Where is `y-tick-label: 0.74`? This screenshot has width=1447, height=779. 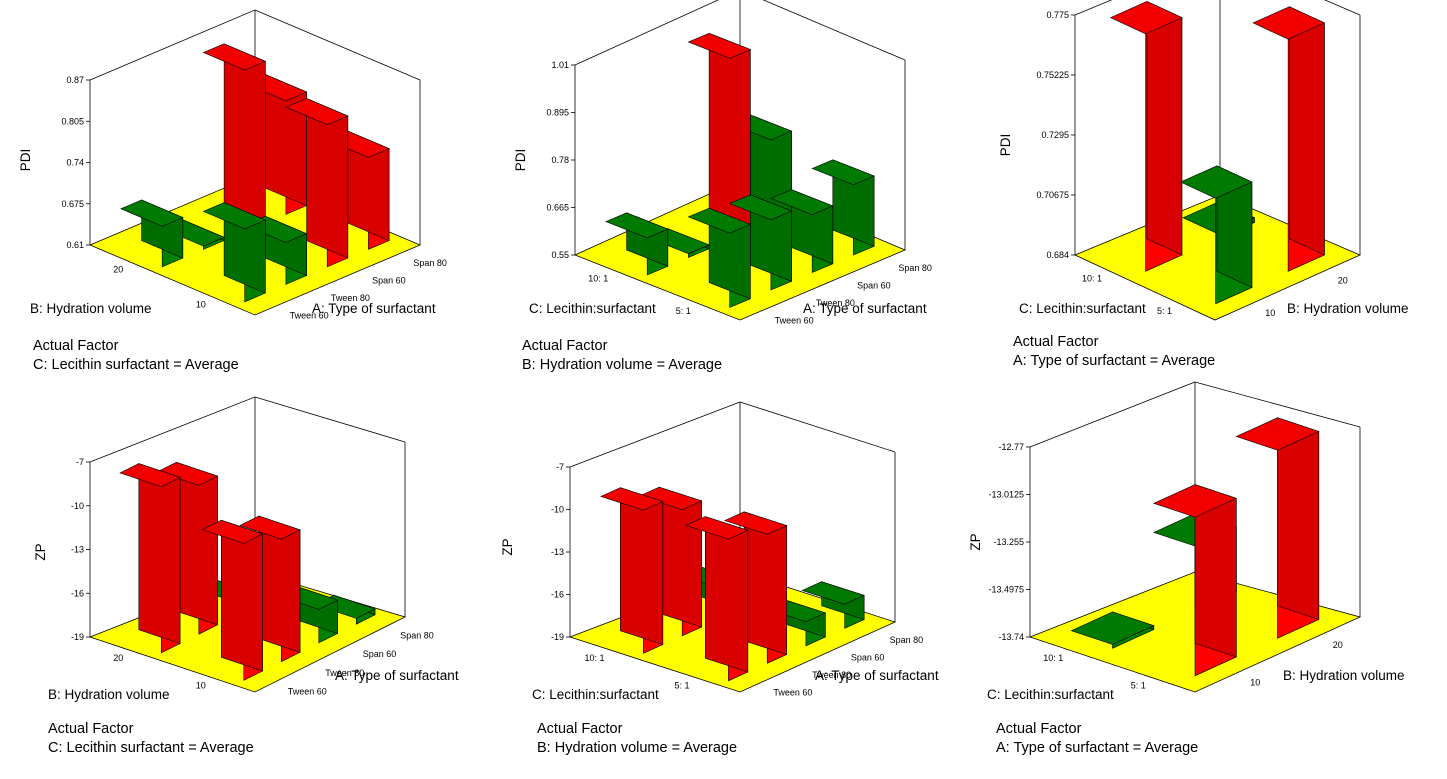
y-tick-label: 0.74 is located at coordinates (75, 163).